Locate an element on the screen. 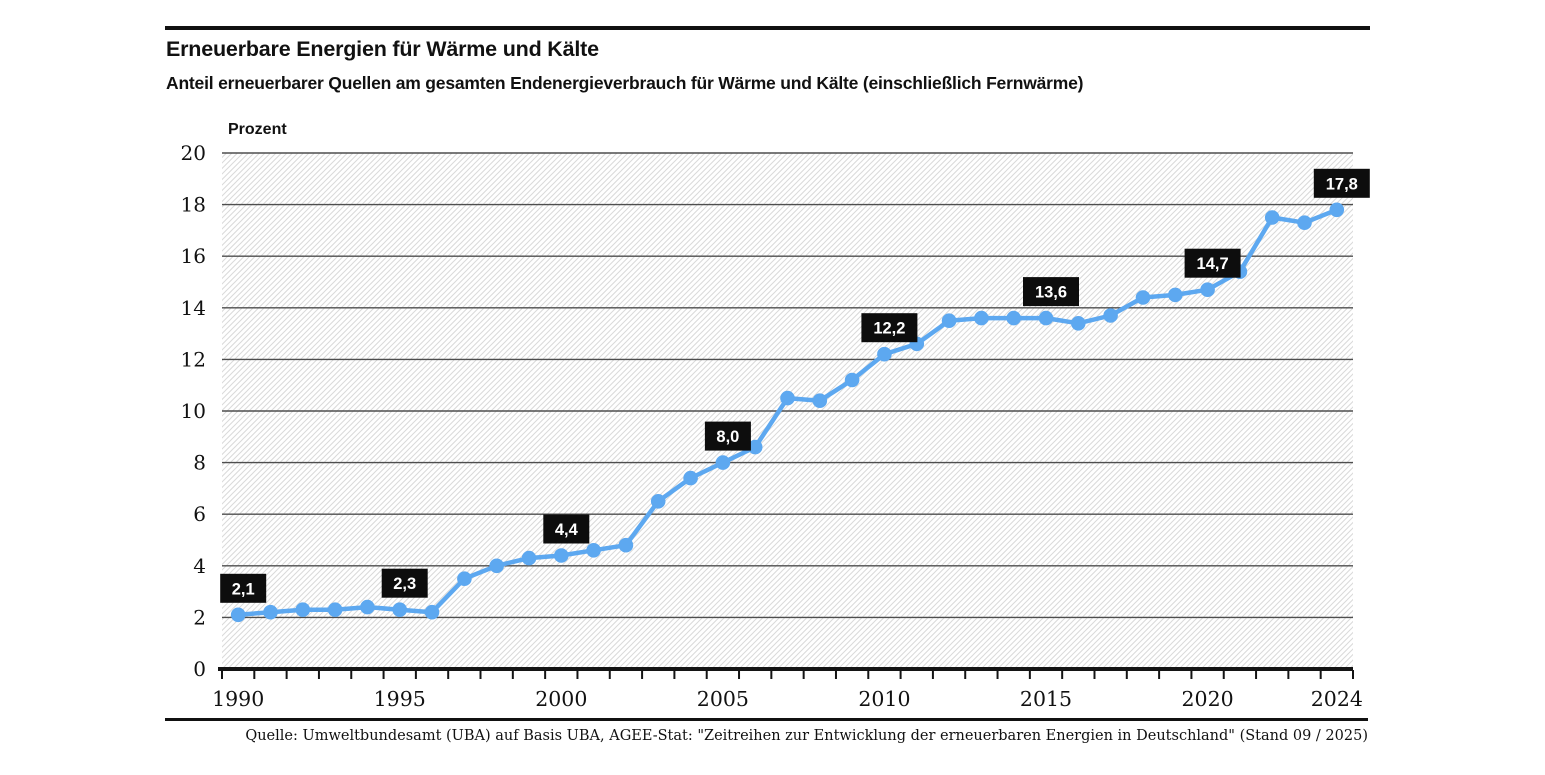 The height and width of the screenshot is (775, 1545). y-tick-label: 2 is located at coordinates (199, 617).